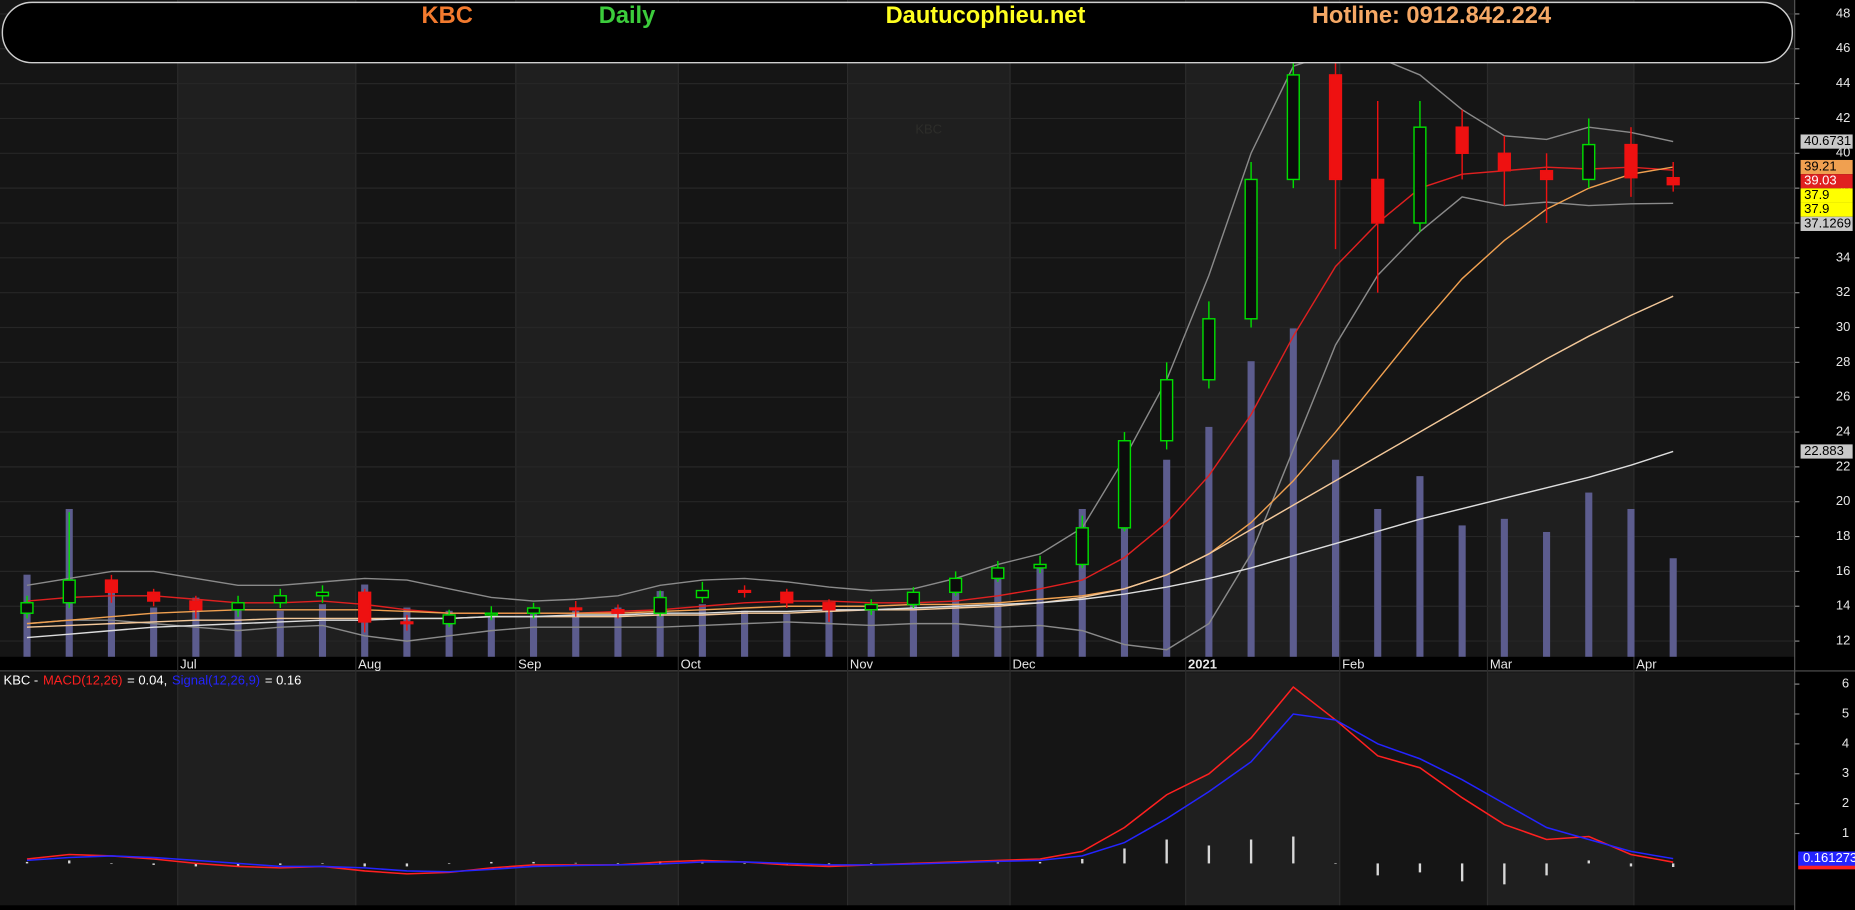 Image resolution: width=1855 pixels, height=910 pixels. Describe the element at coordinates (447, 16) in the screenshot. I see `header-symbol: KBC` at that location.